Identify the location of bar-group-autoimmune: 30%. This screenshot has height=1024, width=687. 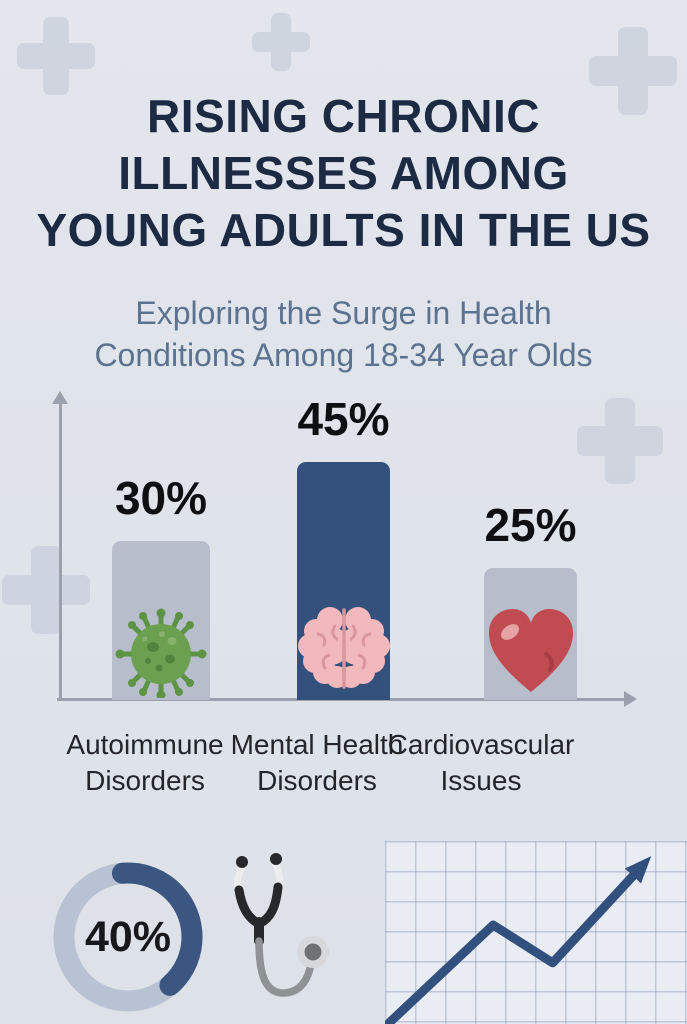
(161, 585).